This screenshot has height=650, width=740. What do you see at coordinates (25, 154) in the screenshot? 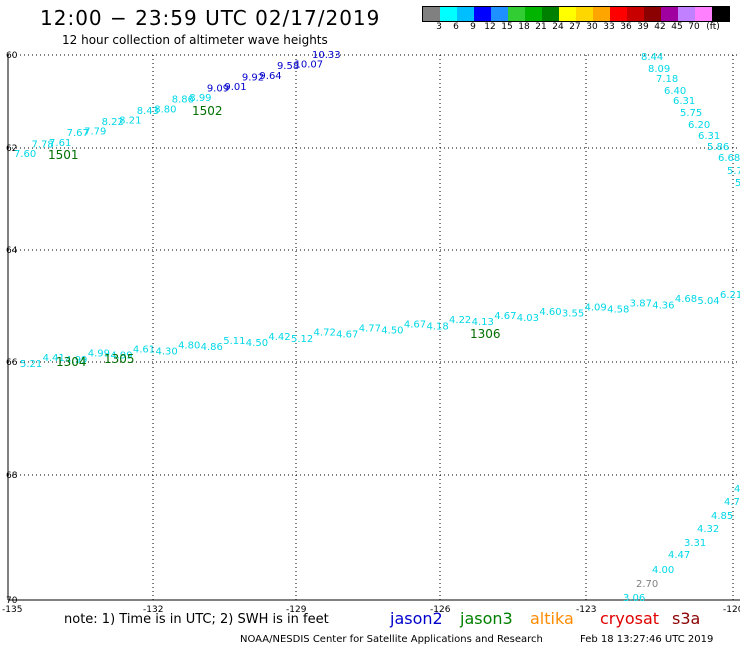
I see `wave-height-label: 7.60` at bounding box center [25, 154].